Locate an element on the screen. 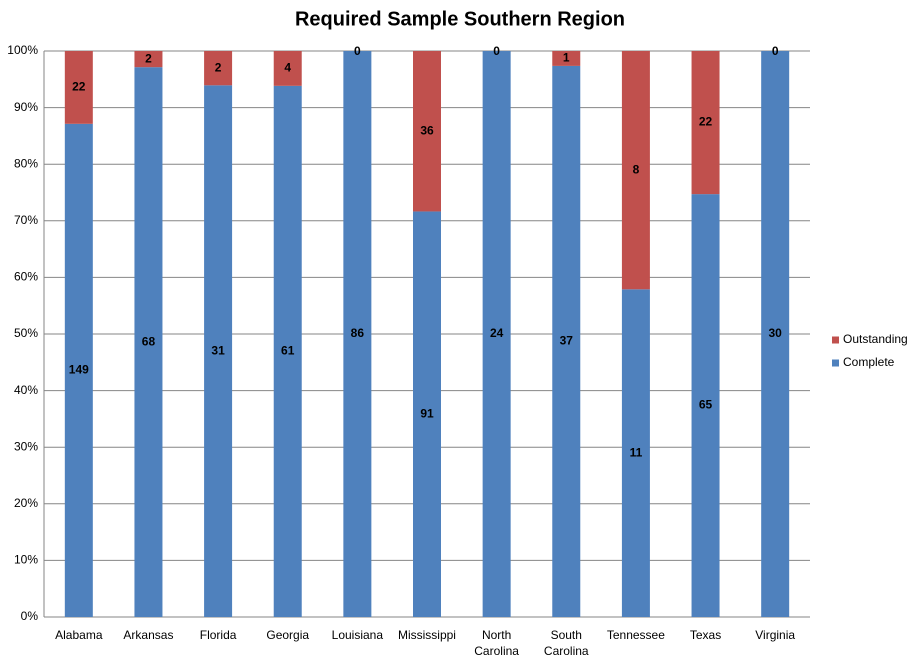 Image resolution: width=923 pixels, height=667 pixels. legend-label: Complete is located at coordinates (869, 362).